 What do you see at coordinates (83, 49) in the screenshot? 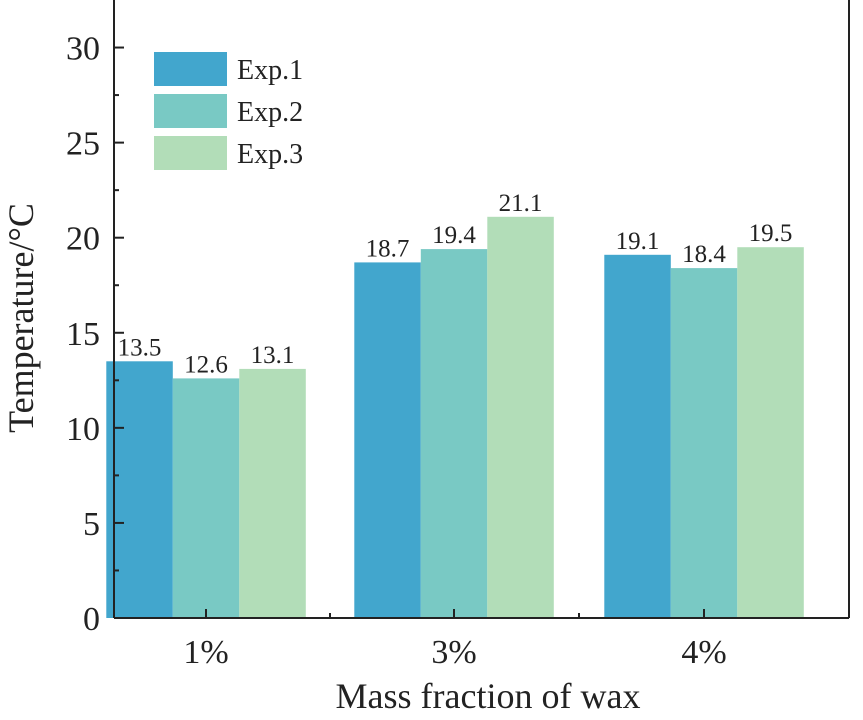
I see `y-tick-label: 30` at bounding box center [83, 49].